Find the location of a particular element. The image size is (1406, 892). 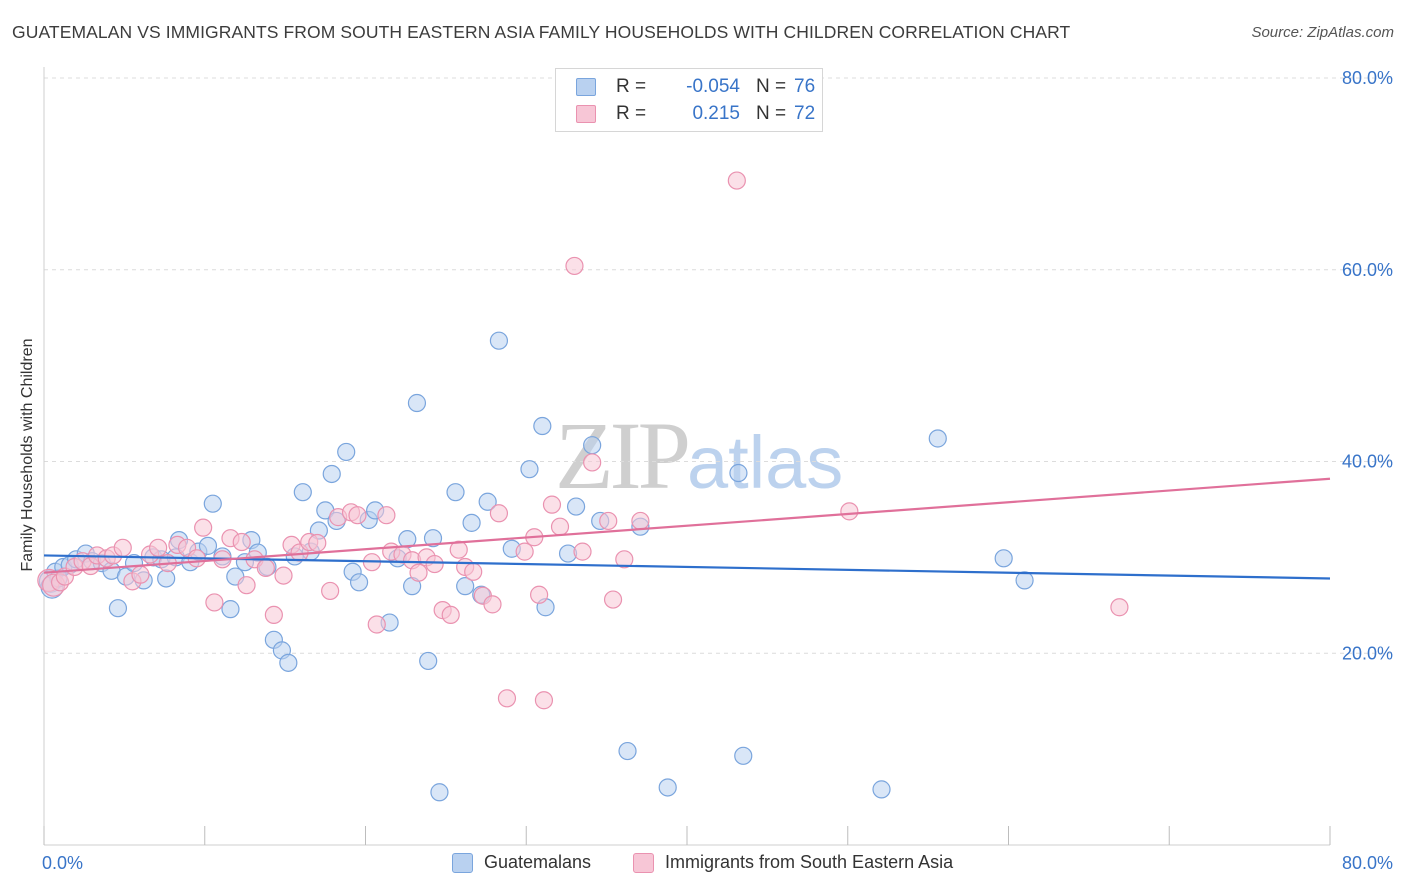

legend-swatch-blue is located at coordinates (586, 87).